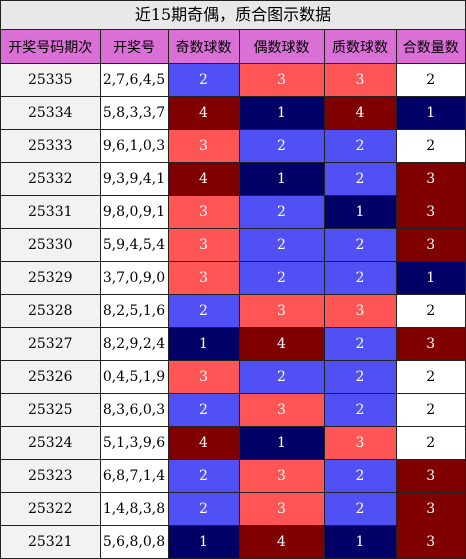  I want to click on table-row: 25334 5,8,3,3,7 4 1 4 1, so click(233, 113).